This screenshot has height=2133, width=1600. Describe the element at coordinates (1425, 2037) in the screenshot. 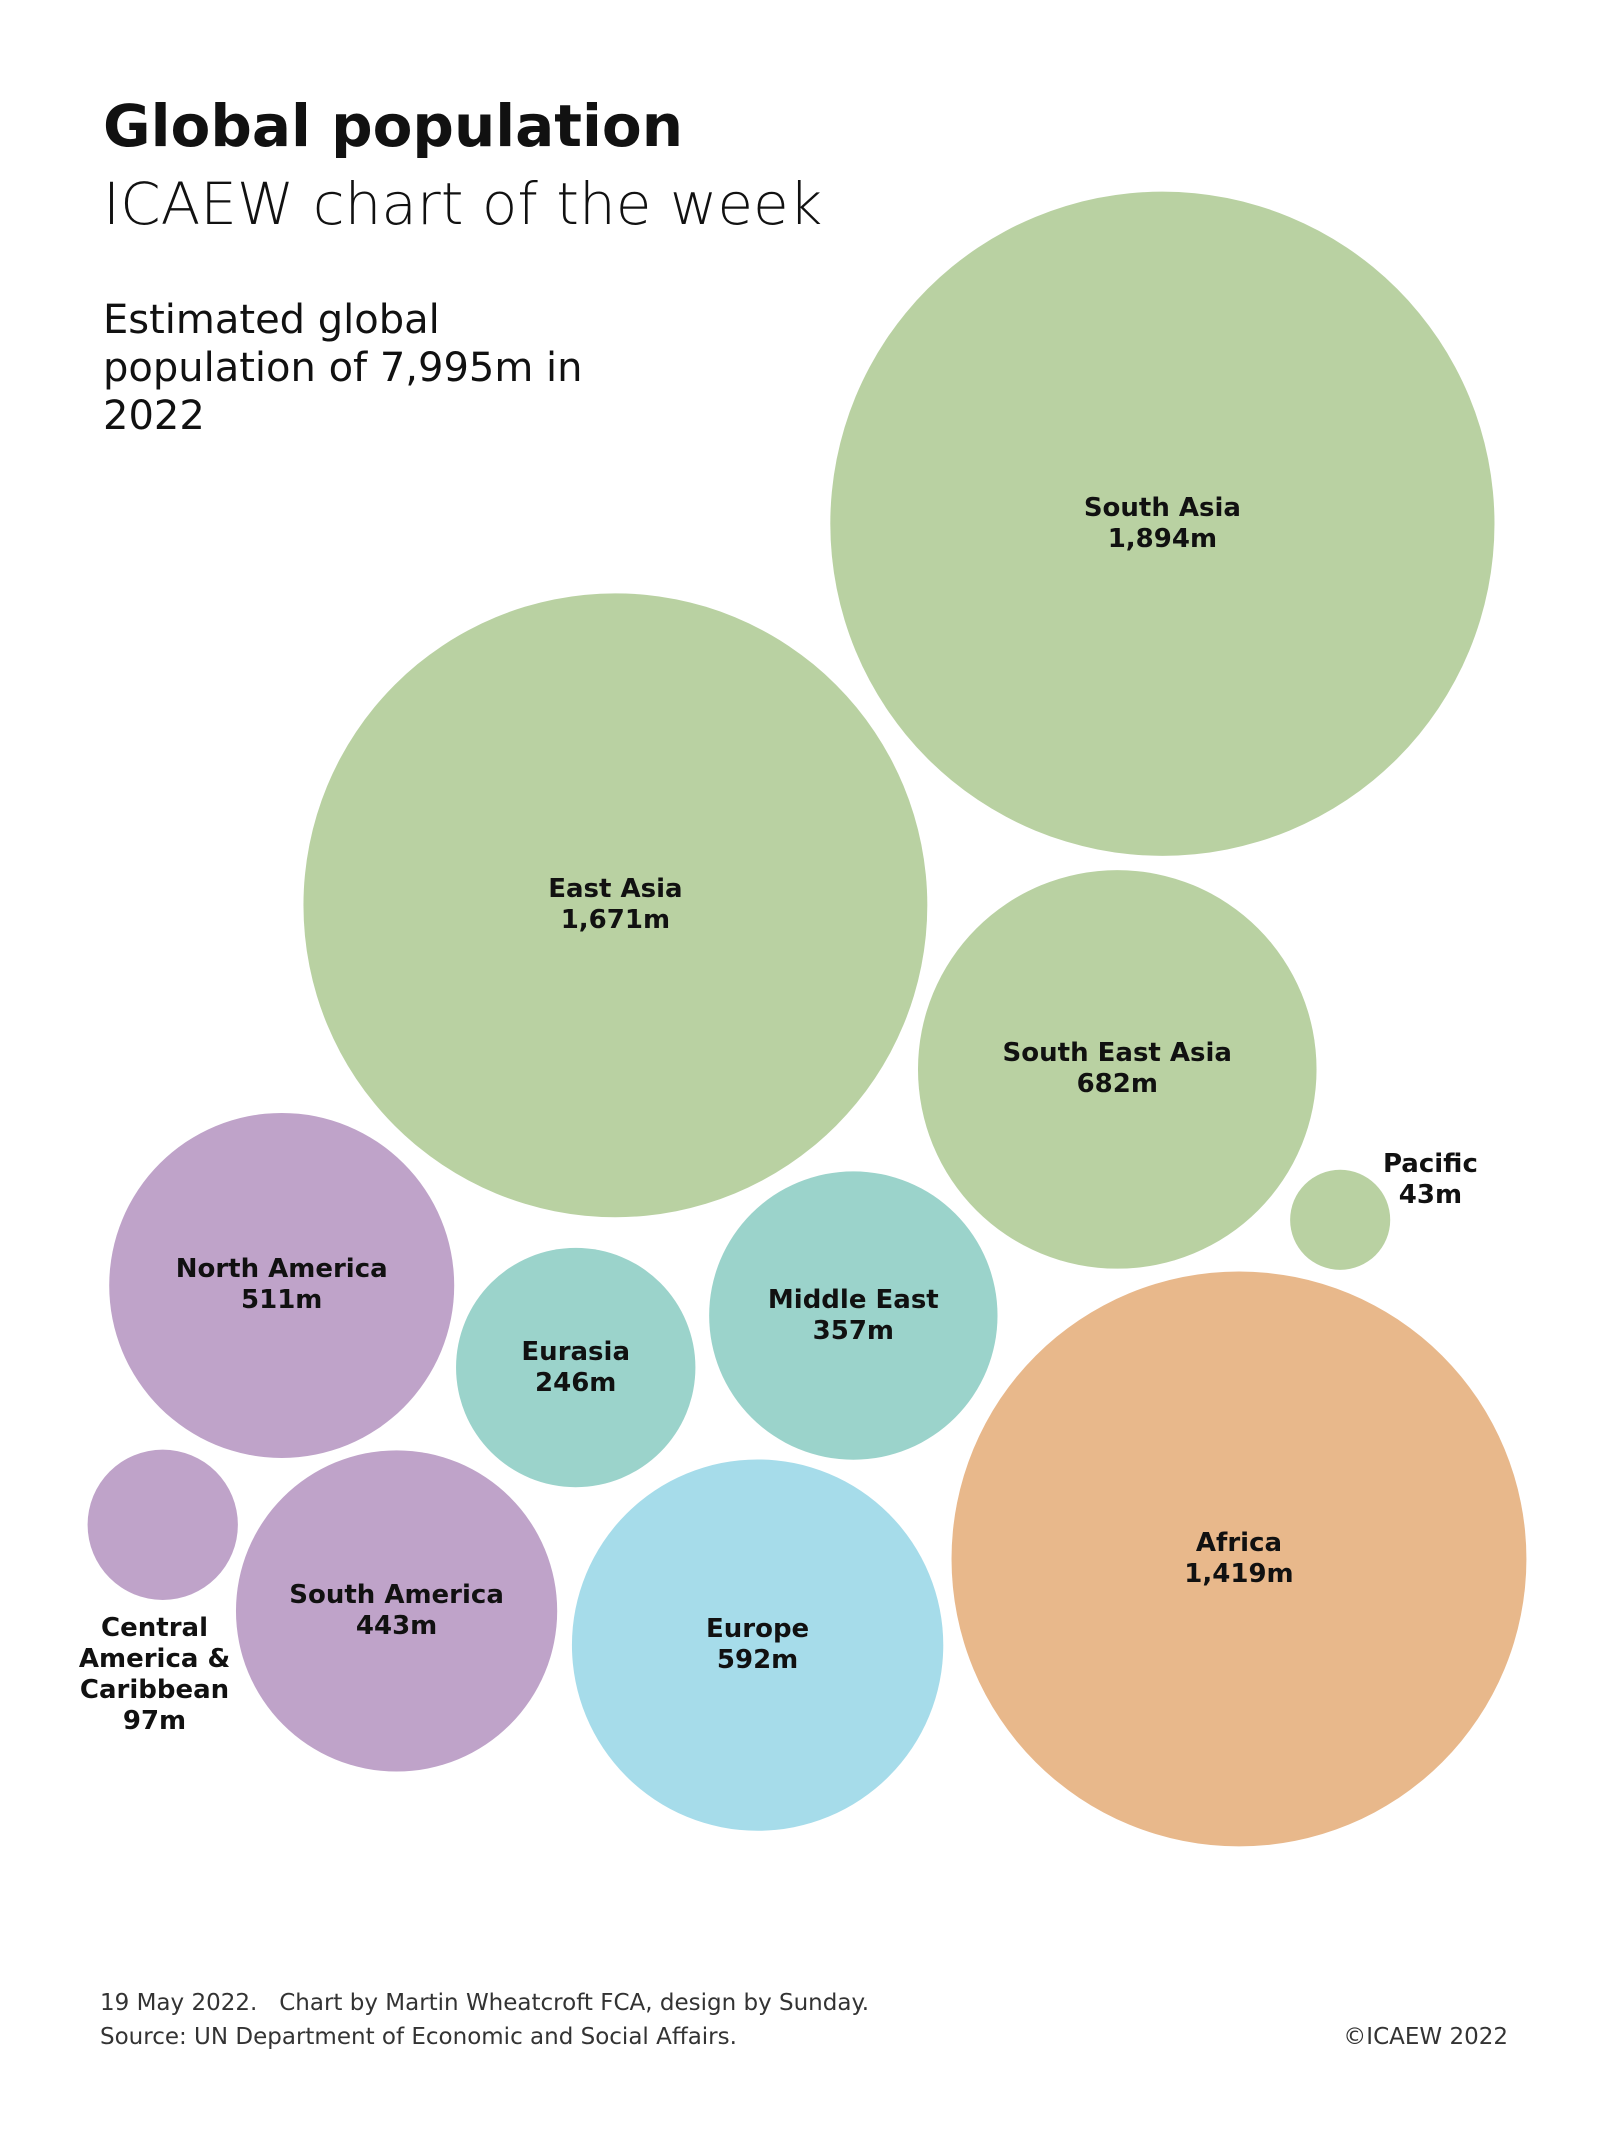

I see `copyright: ©ICAEW 2022` at that location.